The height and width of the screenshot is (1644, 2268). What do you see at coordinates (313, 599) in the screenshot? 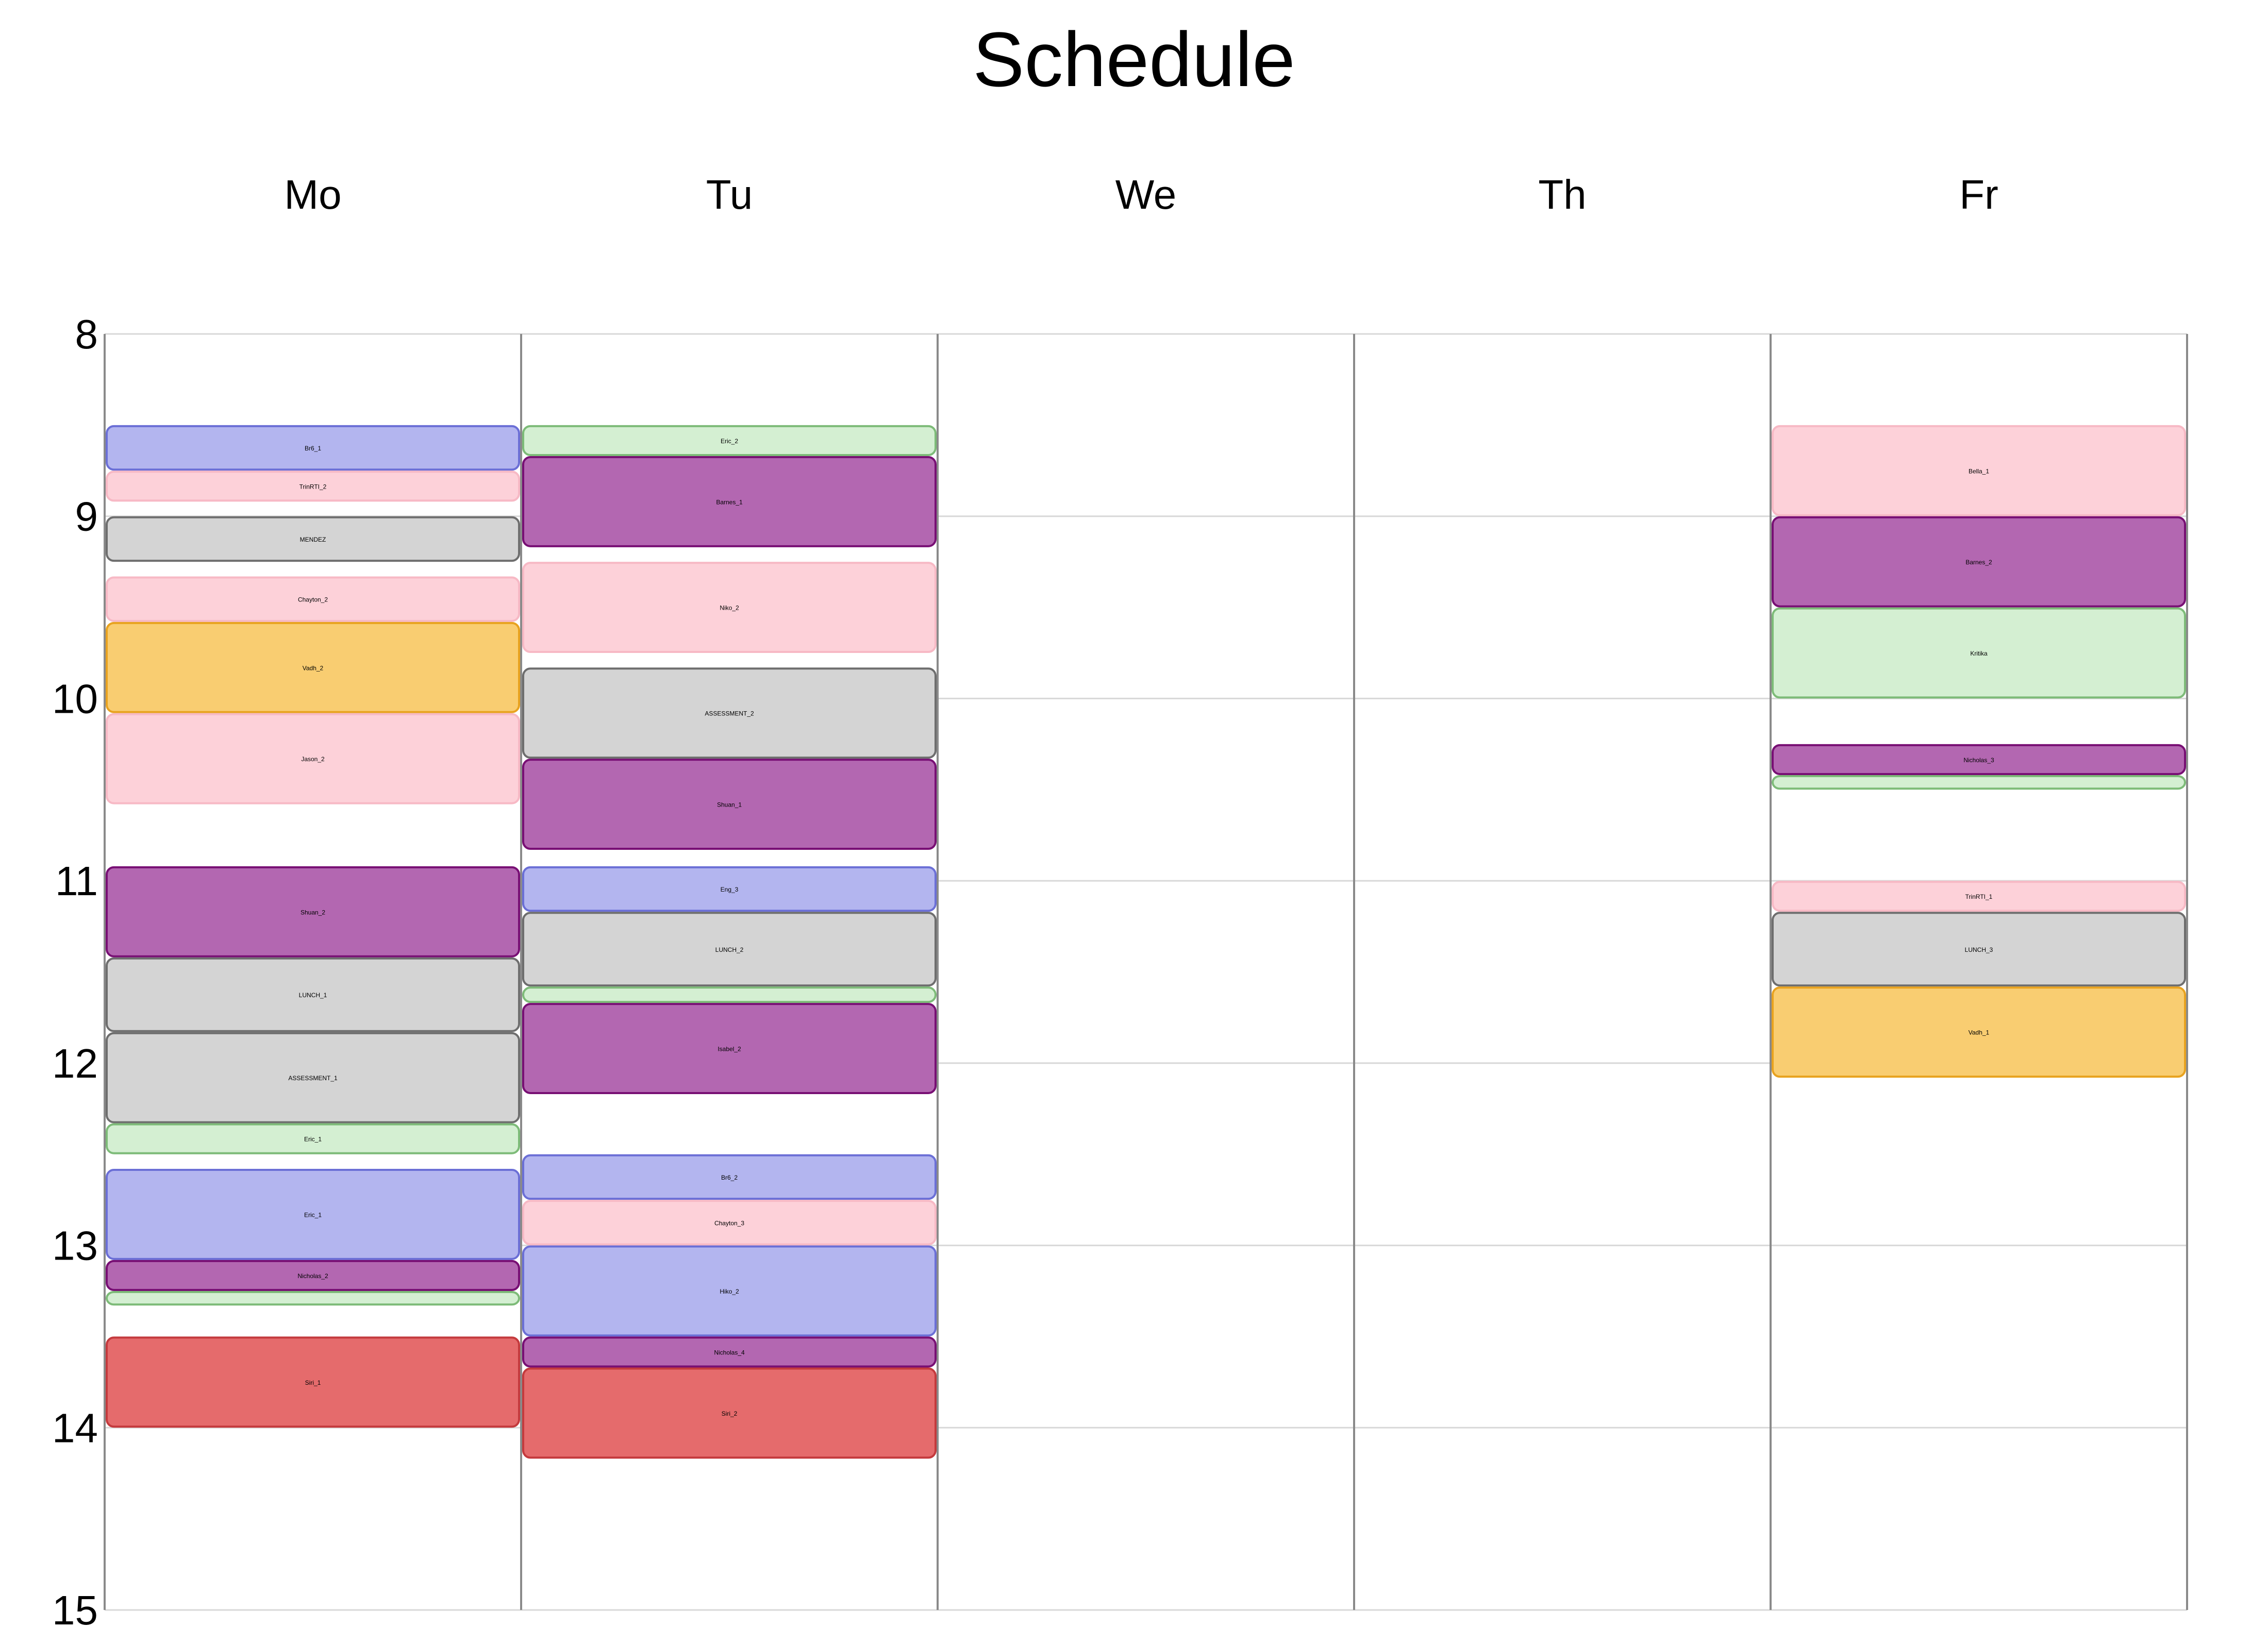
I see `event-block: Chayton_2` at bounding box center [313, 599].